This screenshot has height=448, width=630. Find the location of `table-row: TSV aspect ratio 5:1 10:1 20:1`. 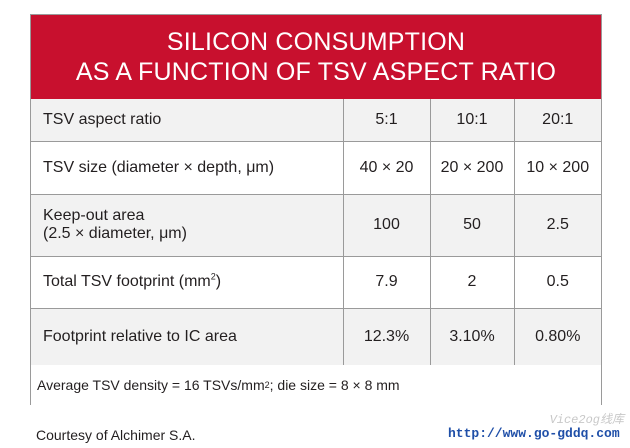

table-row: TSV aspect ratio 5:1 10:1 20:1 is located at coordinates (316, 120).